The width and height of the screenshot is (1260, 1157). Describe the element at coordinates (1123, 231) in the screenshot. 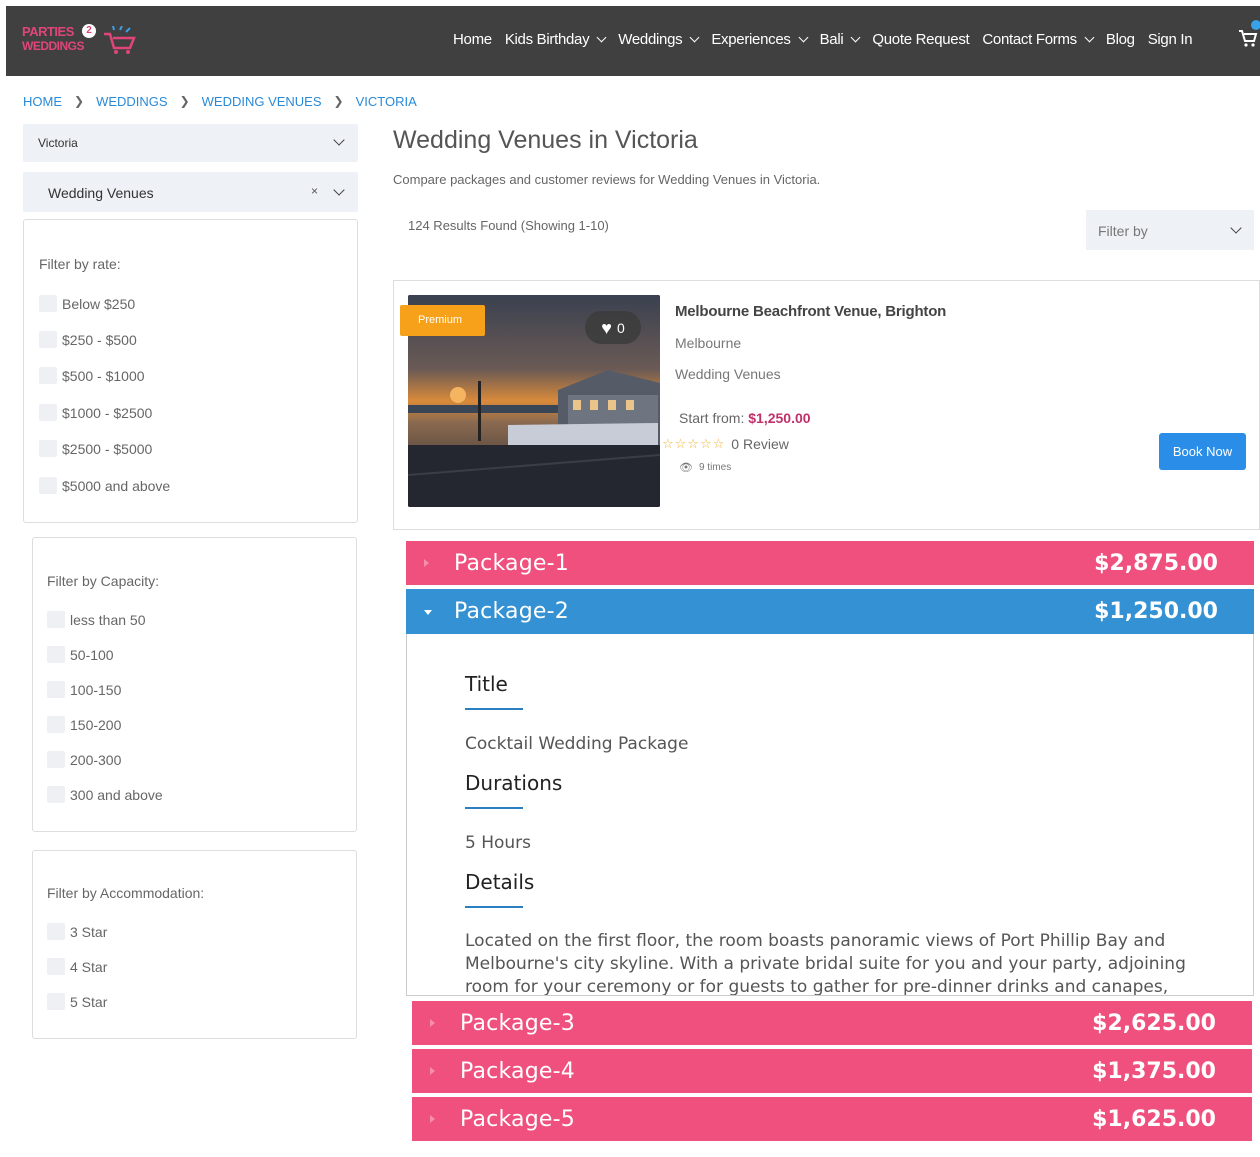

I see `filter-by-label: Filter by` at that location.